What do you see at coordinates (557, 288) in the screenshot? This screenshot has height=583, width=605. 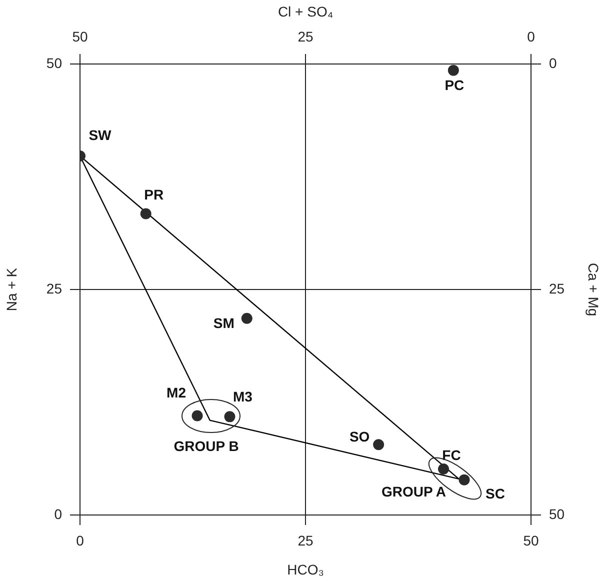 I see `y2-tick-label: 25` at bounding box center [557, 288].